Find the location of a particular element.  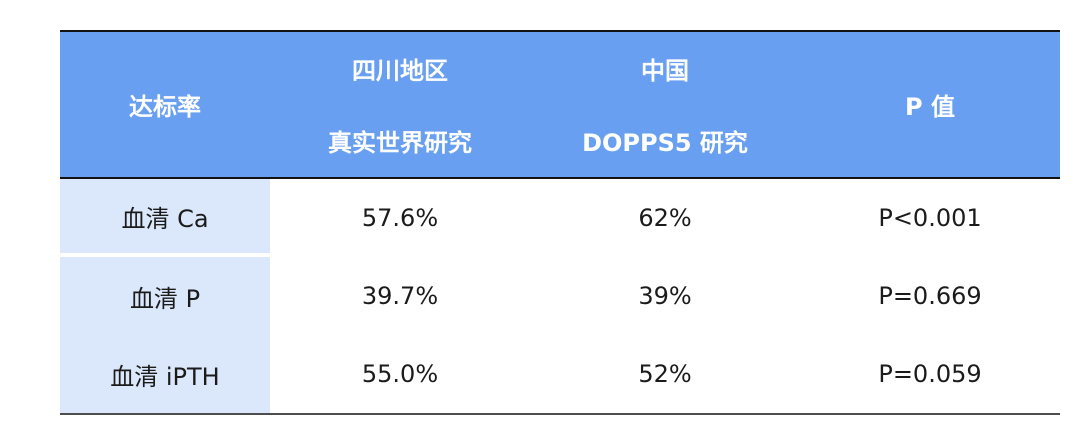

header-label-pvalue: P 值 is located at coordinates (930, 107).